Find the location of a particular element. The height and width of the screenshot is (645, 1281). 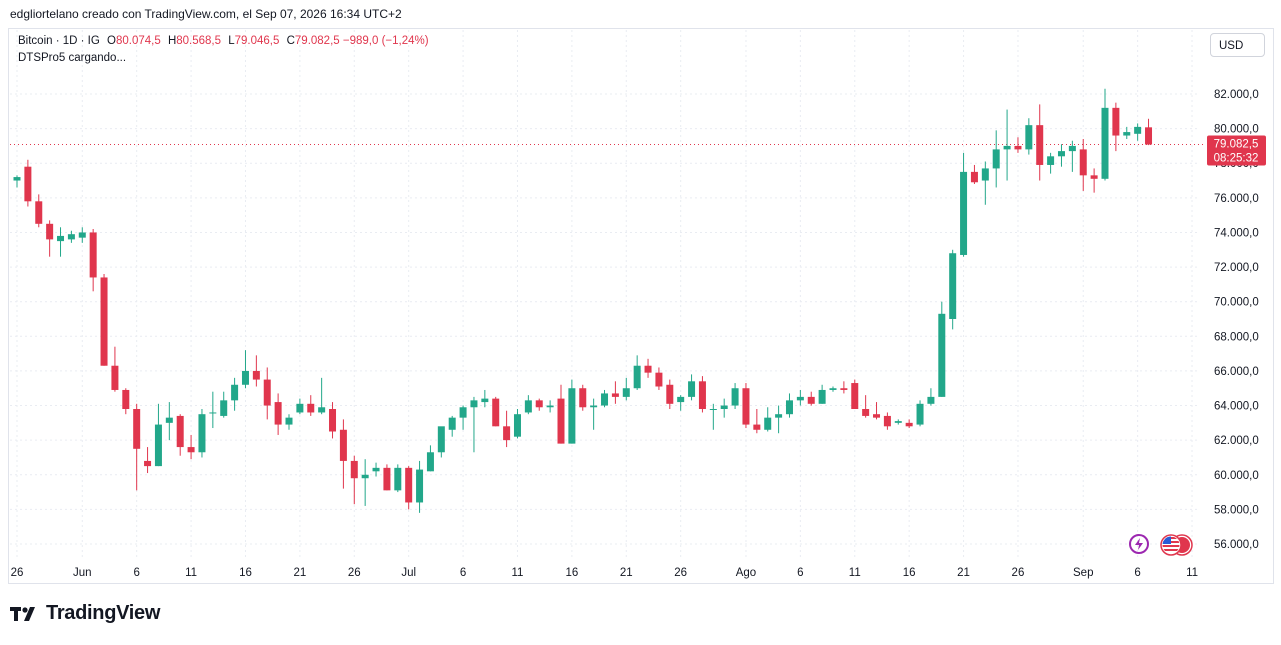

last-price-label is located at coordinates (1236, 150).